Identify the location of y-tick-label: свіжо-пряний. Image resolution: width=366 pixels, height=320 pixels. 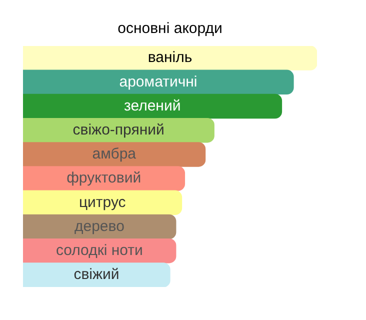
(118, 129).